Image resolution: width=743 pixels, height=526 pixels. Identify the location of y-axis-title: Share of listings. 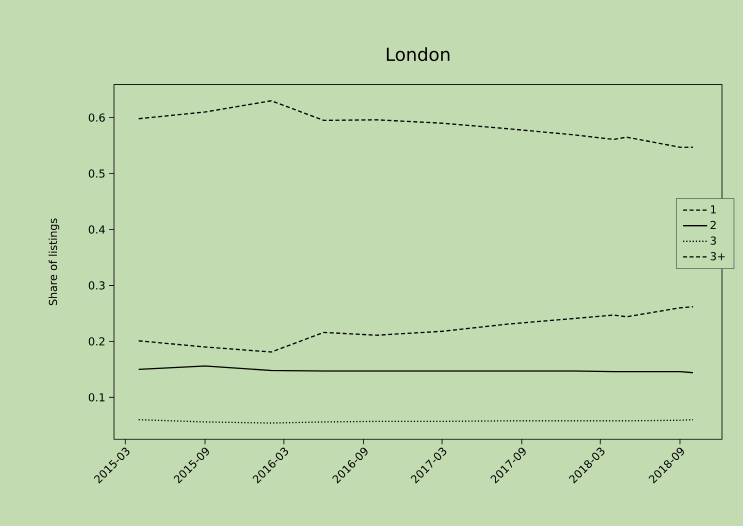
(54, 262).